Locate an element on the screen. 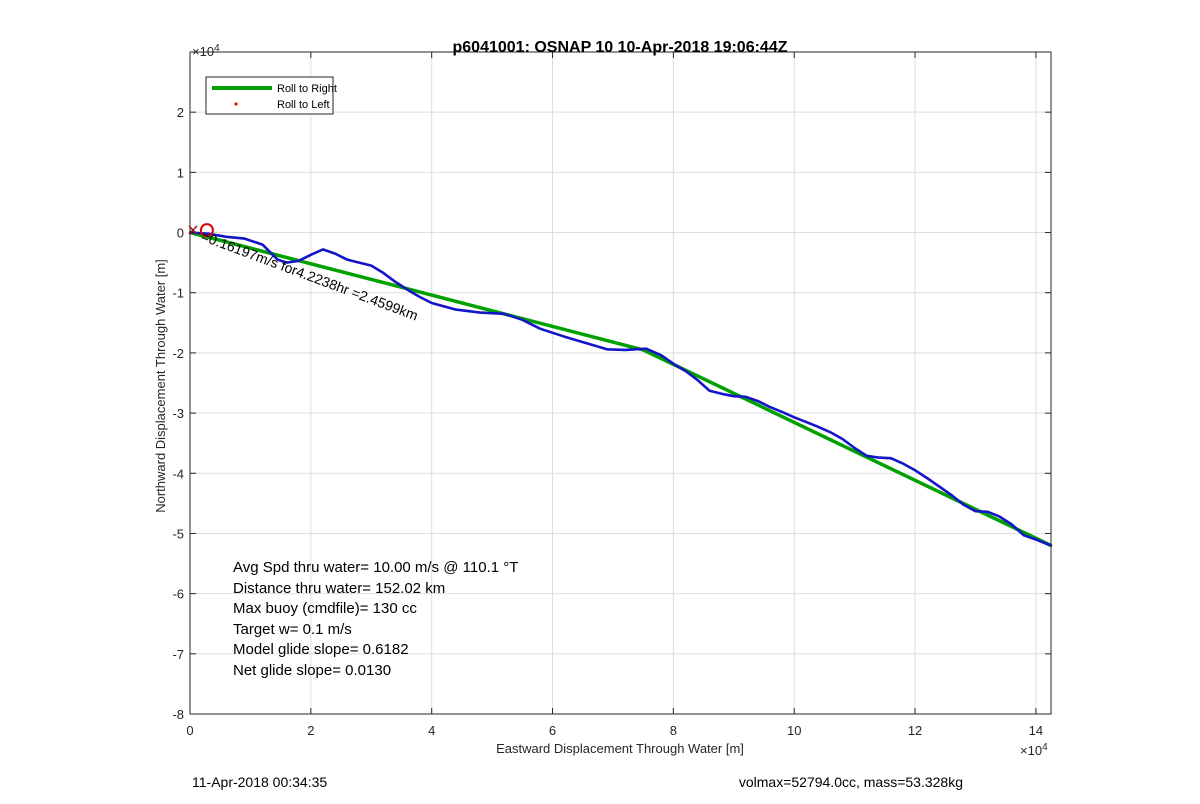 Image resolution: width=1200 pixels, height=804 pixels. y-tick-label: -6 is located at coordinates (178, 594).